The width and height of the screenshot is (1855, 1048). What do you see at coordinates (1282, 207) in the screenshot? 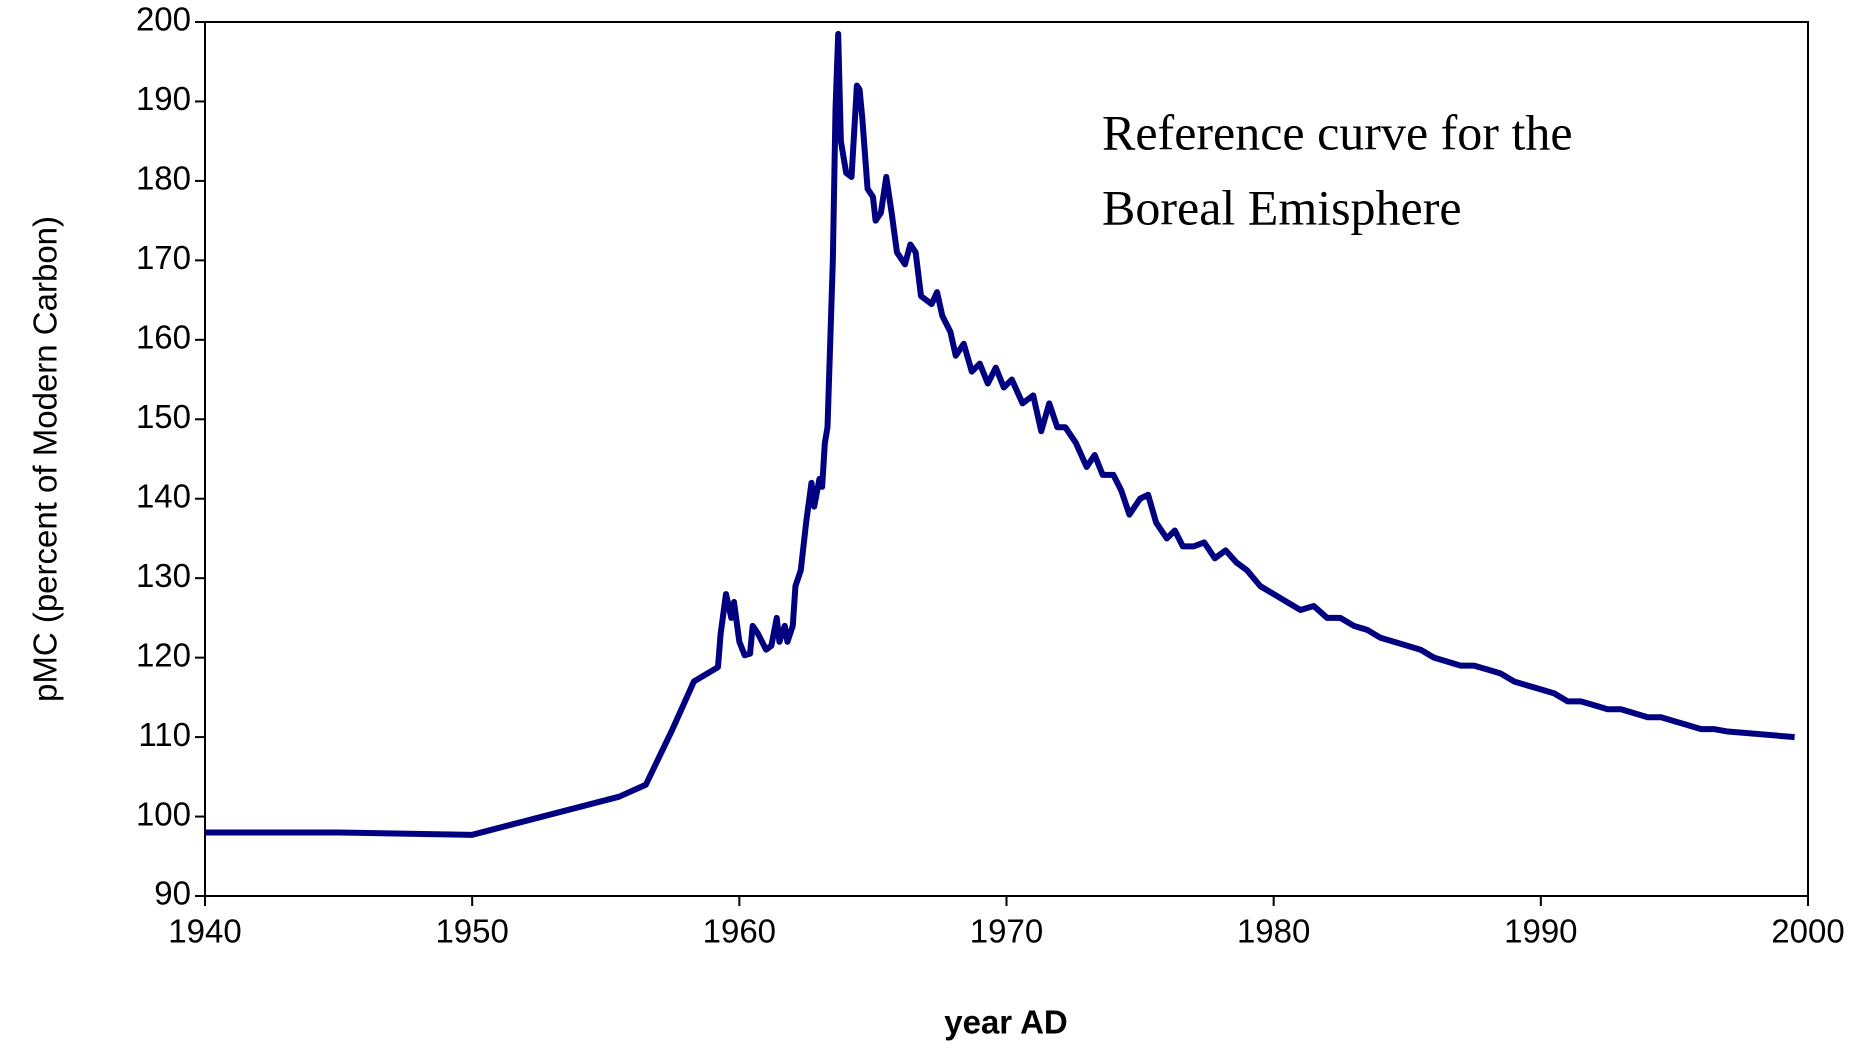
I see `annotation: Boreal Emisphere` at bounding box center [1282, 207].